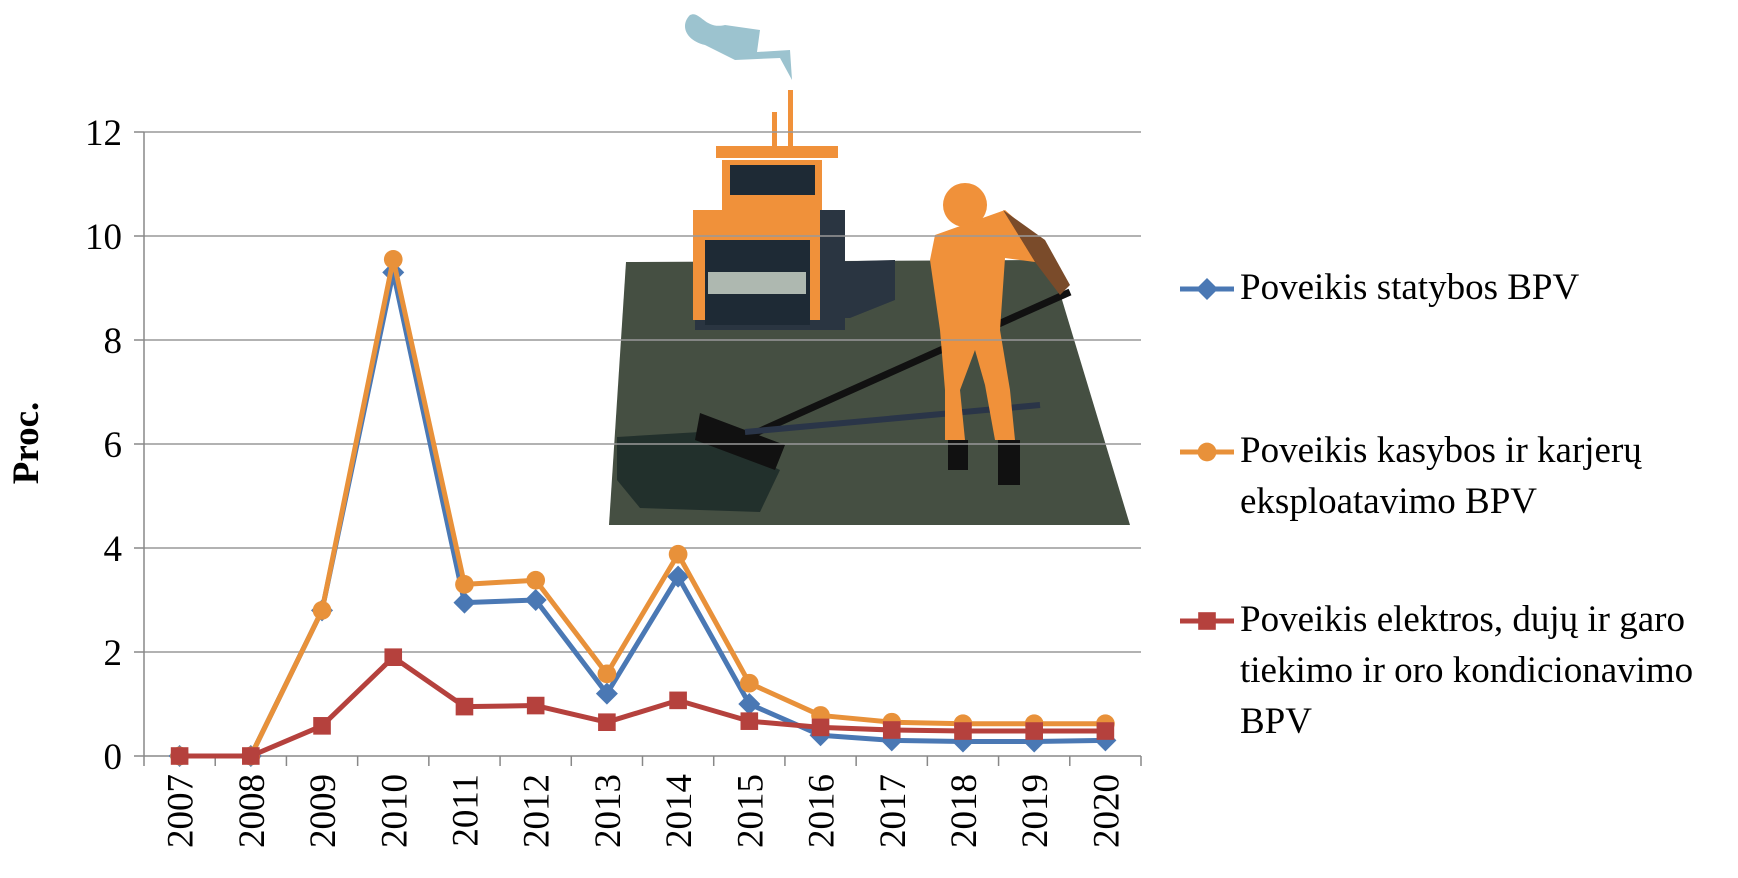 Image resolution: width=1738 pixels, height=878 pixels. What do you see at coordinates (181, 811) in the screenshot?
I see `x-tick-label: 2007` at bounding box center [181, 811].